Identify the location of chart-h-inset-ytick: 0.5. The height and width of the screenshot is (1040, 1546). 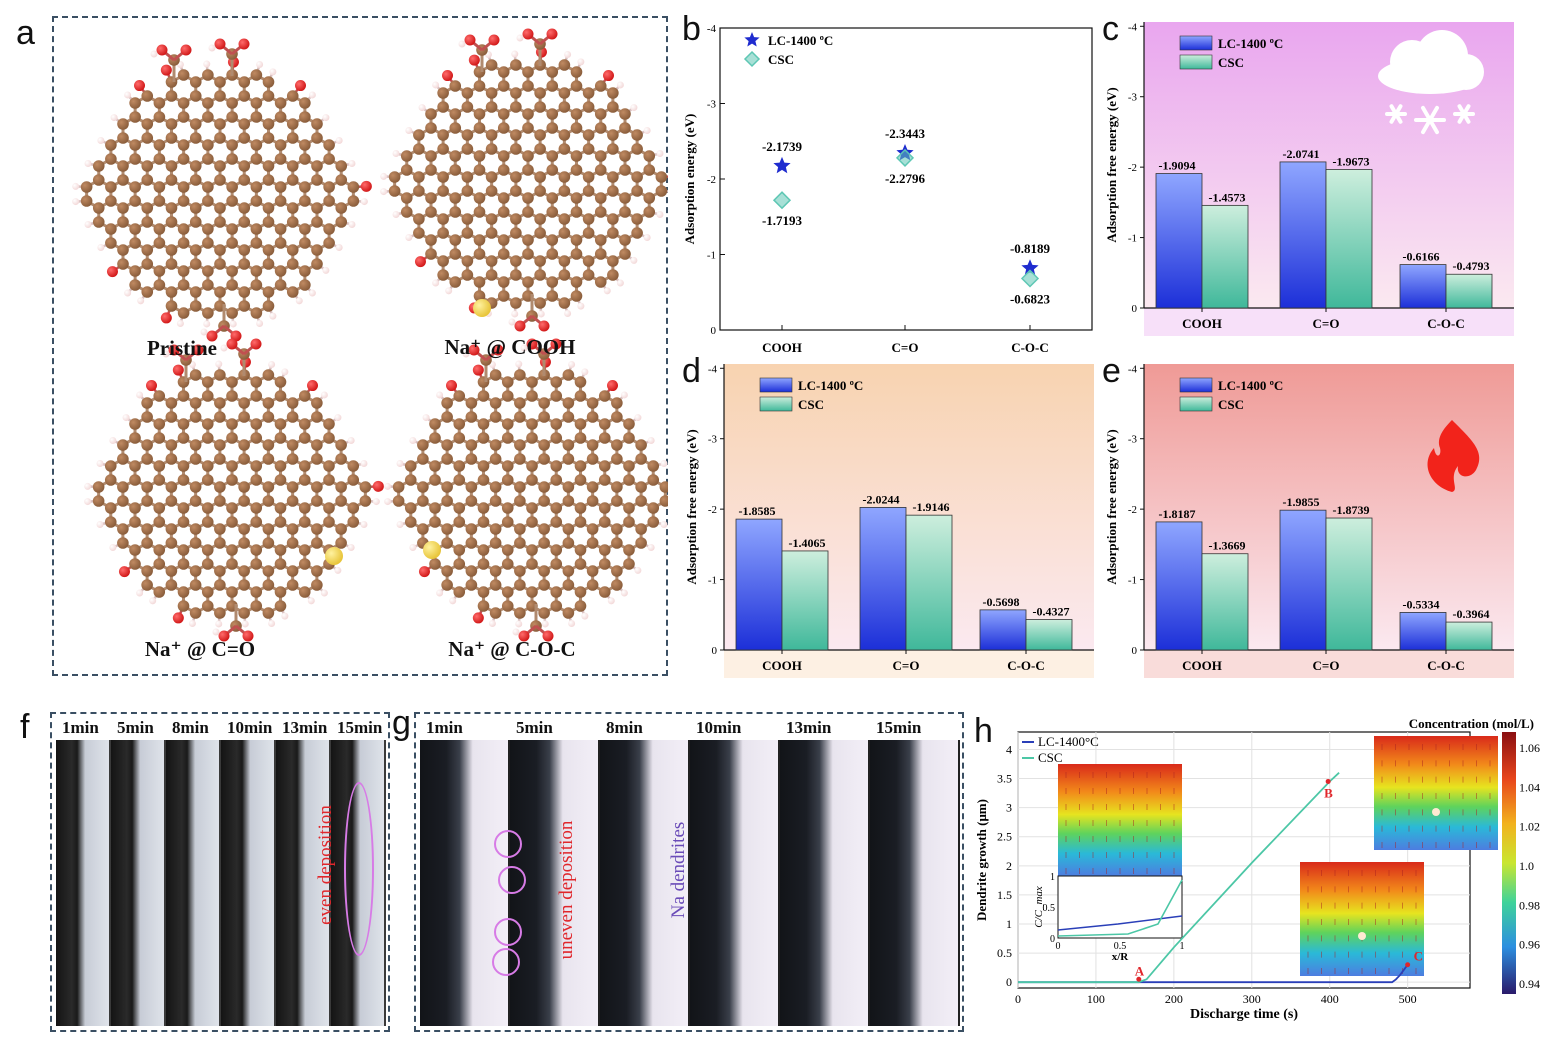
(1049, 908).